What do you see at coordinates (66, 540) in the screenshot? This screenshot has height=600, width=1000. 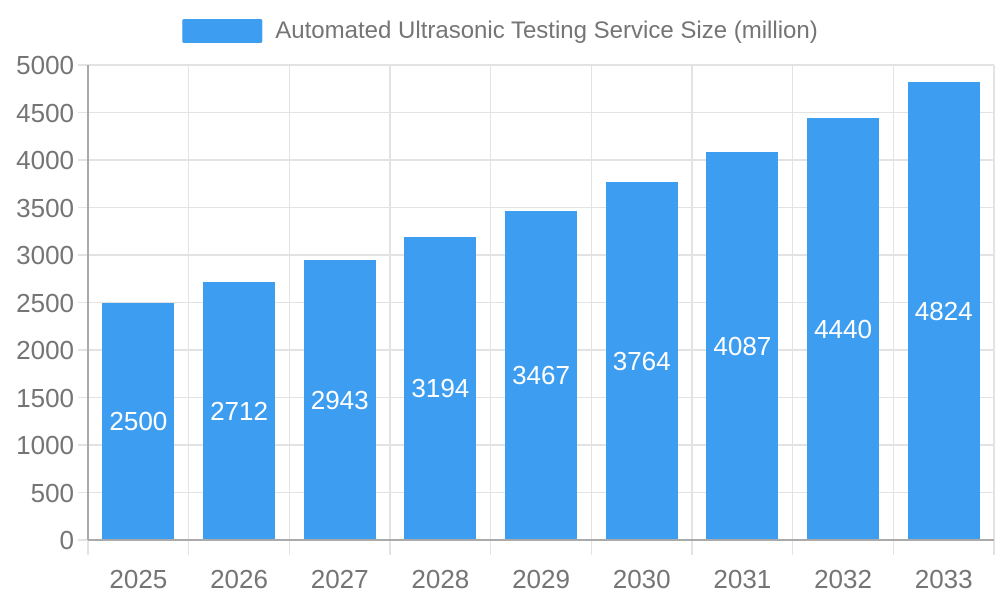 I see `y-axis-tick-label: 0` at bounding box center [66, 540].